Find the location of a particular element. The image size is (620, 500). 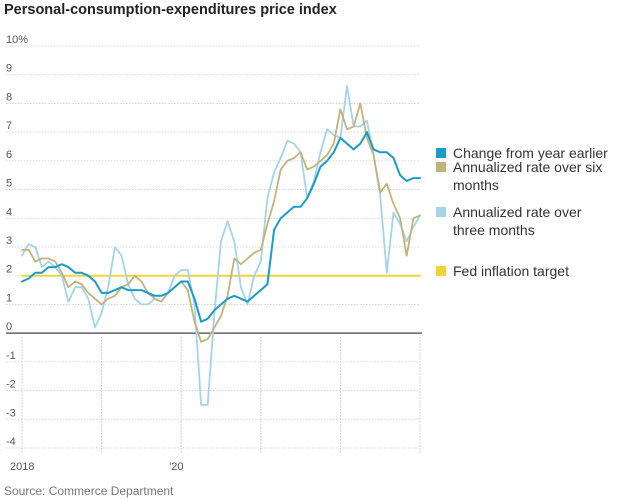

y-tick-label: -1 is located at coordinates (11, 356).